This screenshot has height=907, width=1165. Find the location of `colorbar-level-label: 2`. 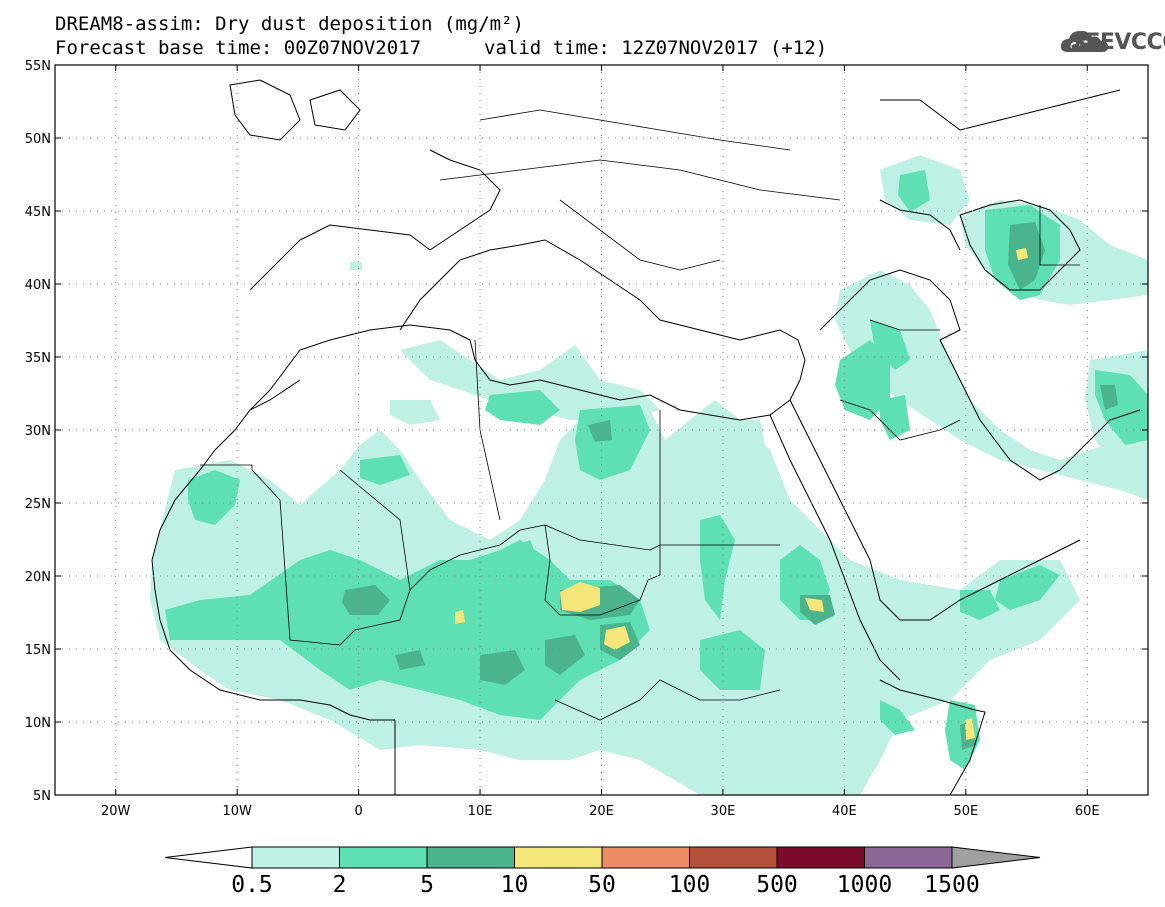

colorbar-level-label: 2 is located at coordinates (340, 885).